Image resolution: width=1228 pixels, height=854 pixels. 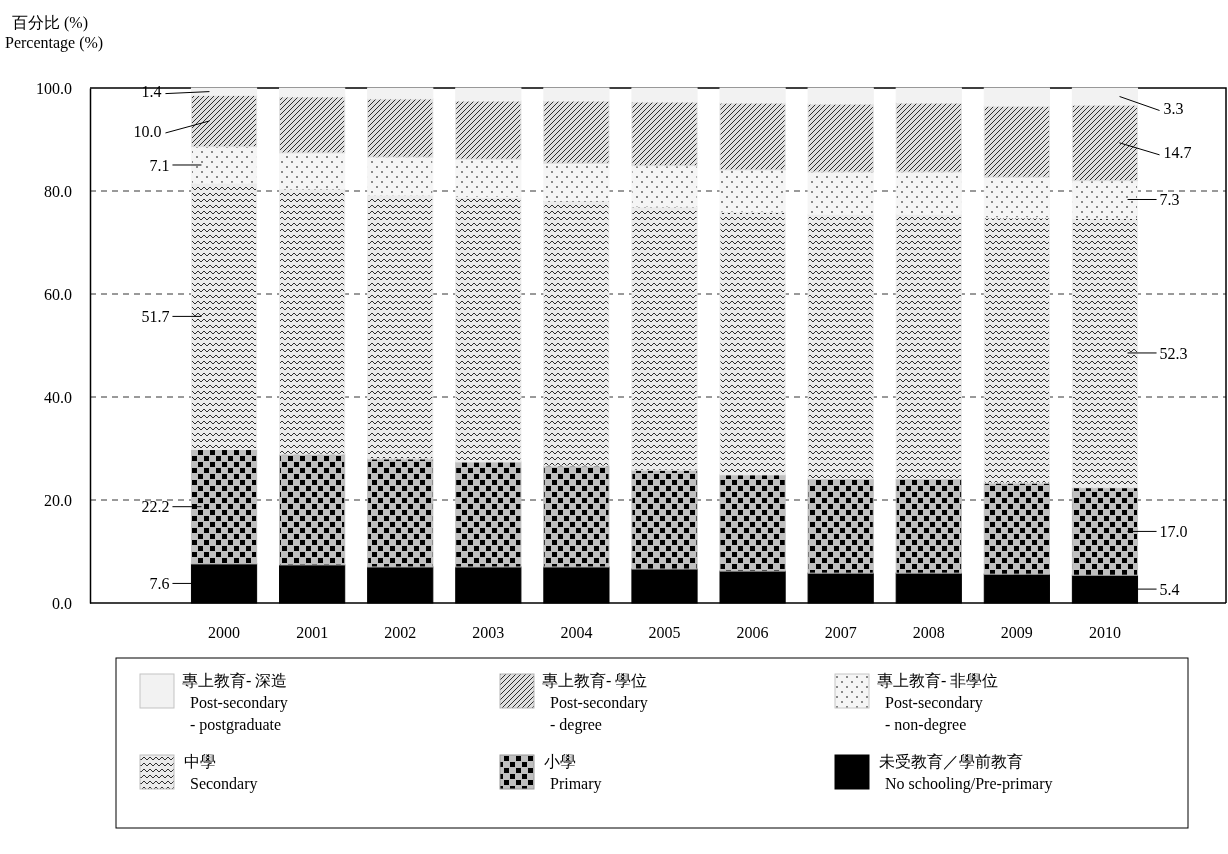 What do you see at coordinates (221, 773) in the screenshot?
I see `legend-label: 中學 Secondary` at bounding box center [221, 773].